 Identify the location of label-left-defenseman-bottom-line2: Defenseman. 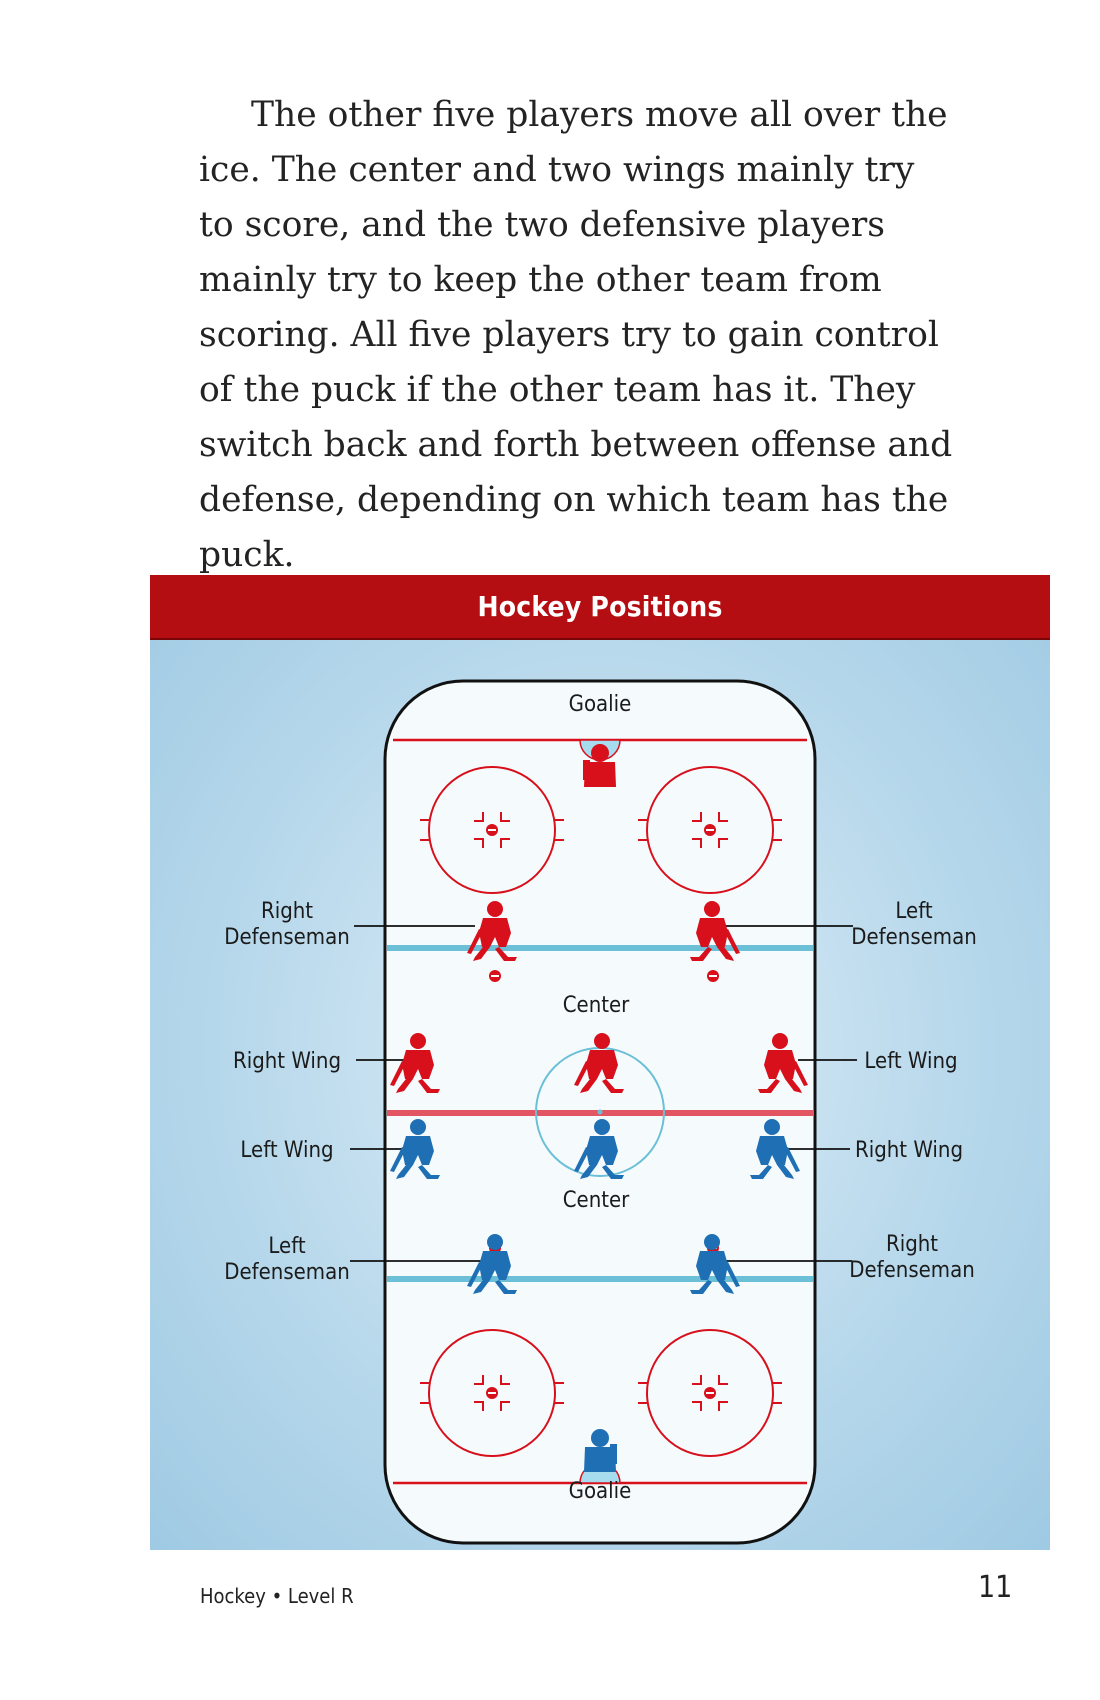
(287, 1272).